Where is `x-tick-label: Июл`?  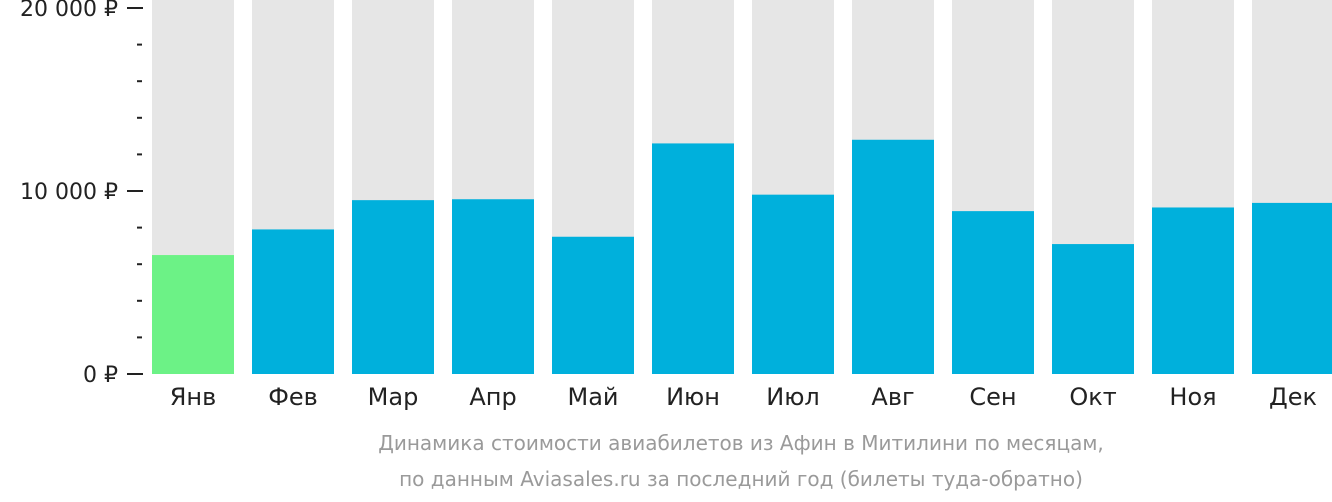 x-tick-label: Июл is located at coordinates (793, 397).